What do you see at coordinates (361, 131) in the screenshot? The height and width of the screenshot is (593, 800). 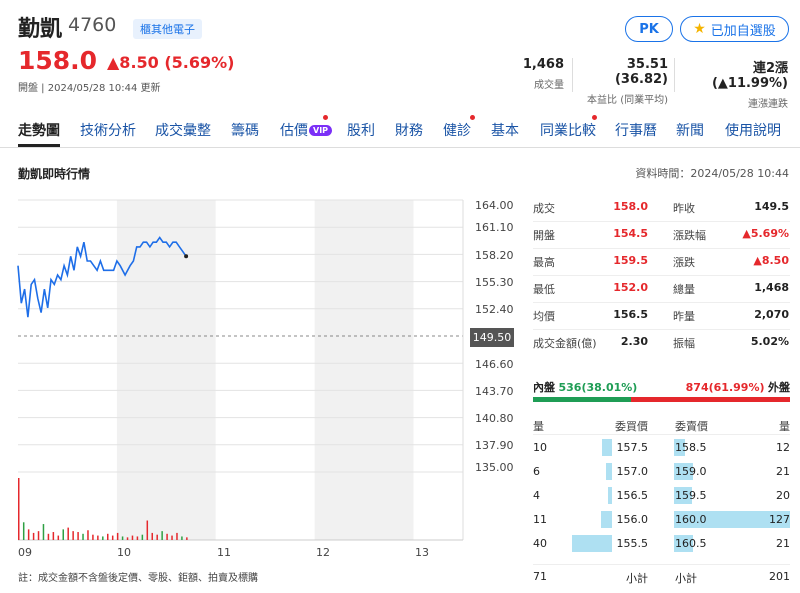 I see `tab-dividend: 股利` at bounding box center [361, 131].